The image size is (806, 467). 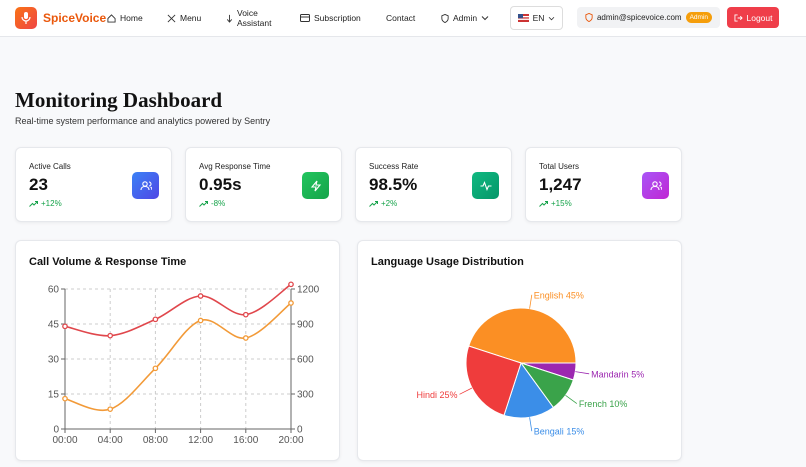 What do you see at coordinates (699, 17) in the screenshot?
I see `role-badge: Admin` at bounding box center [699, 17].